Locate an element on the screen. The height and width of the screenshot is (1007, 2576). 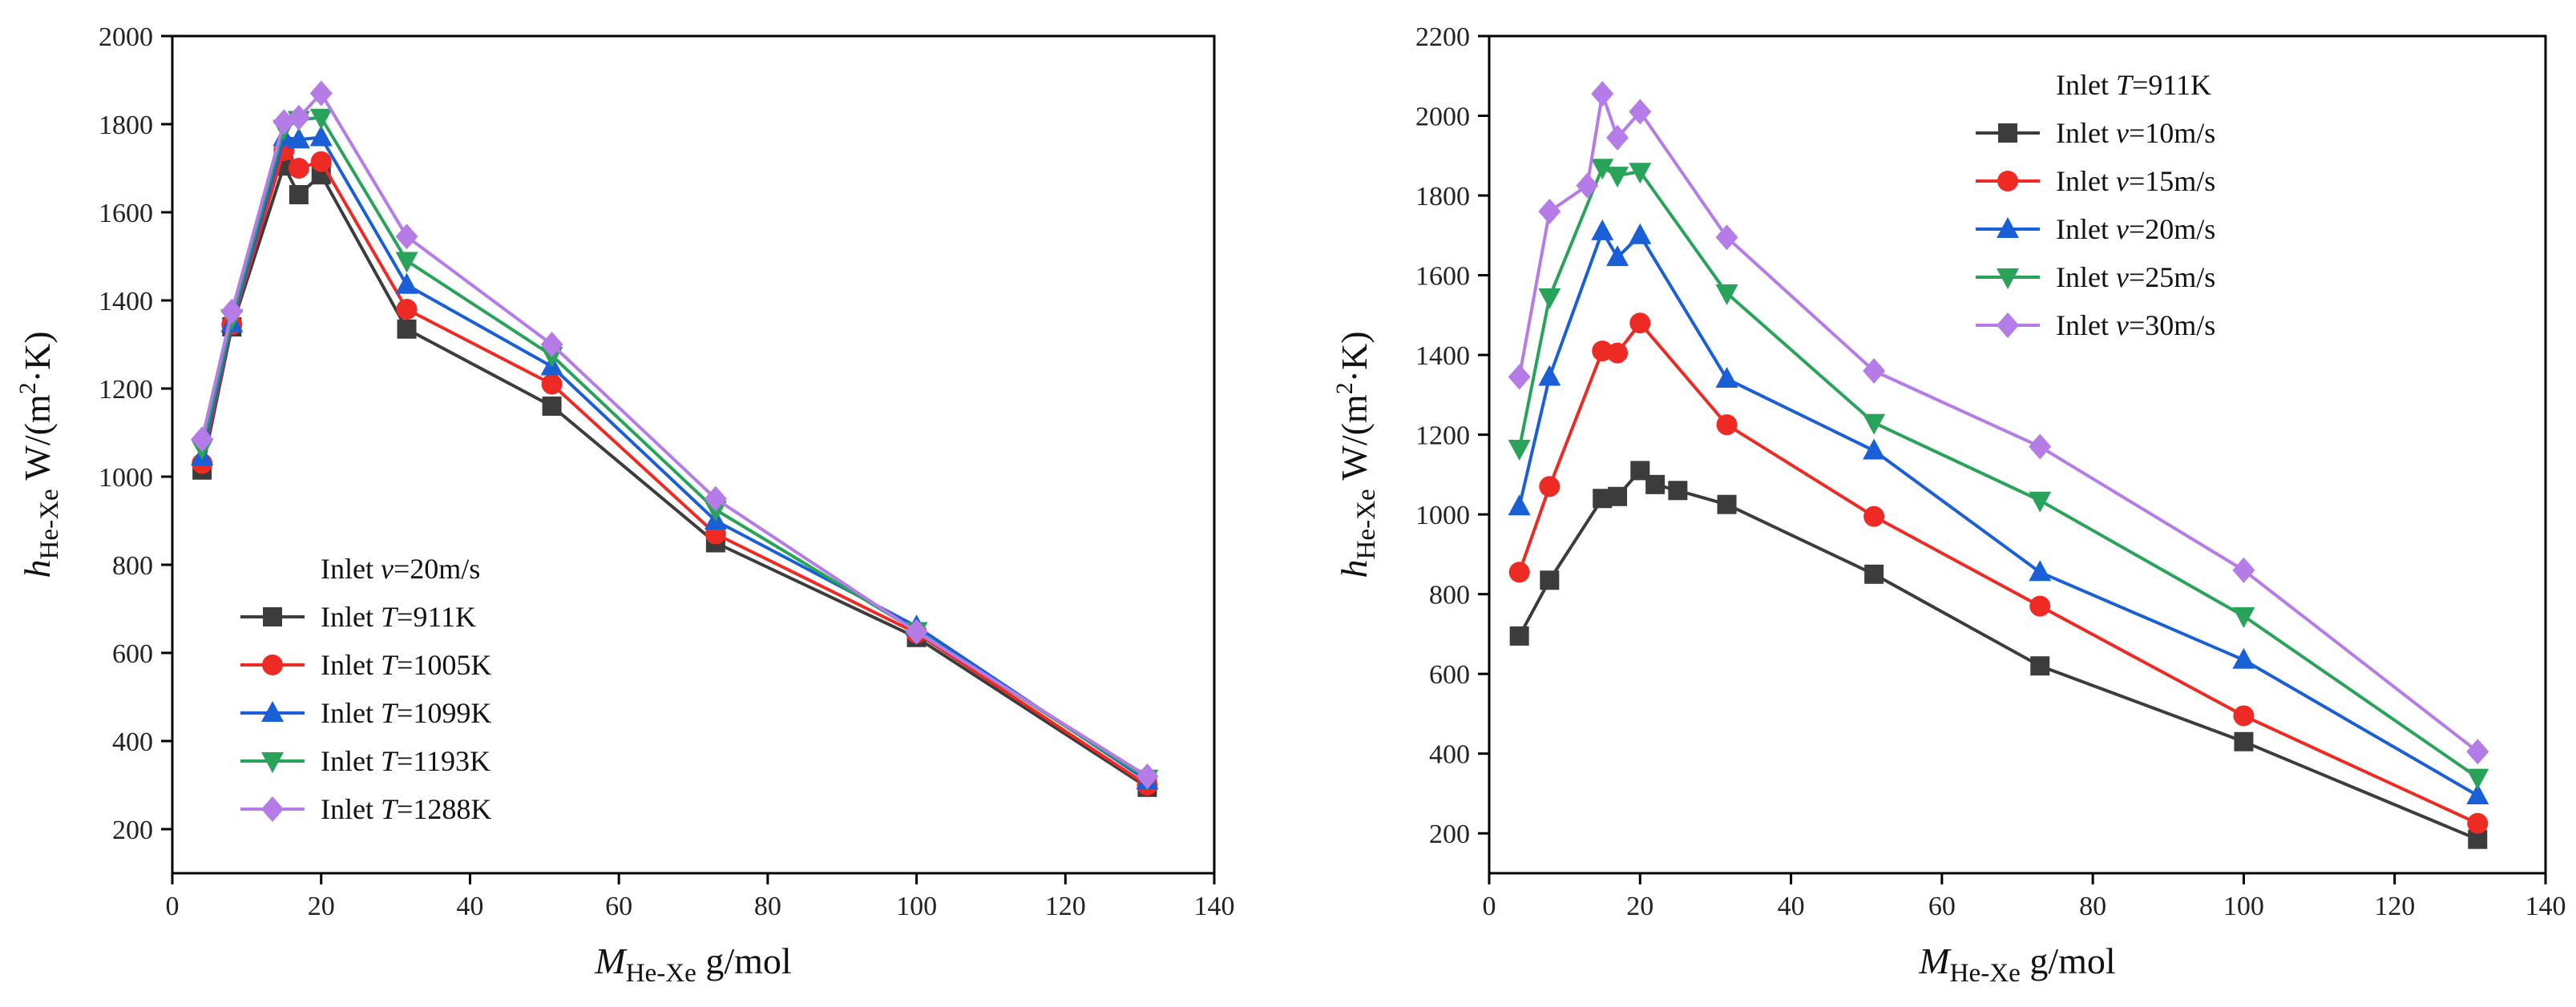
x-tick-label: 80 is located at coordinates (2092, 906).